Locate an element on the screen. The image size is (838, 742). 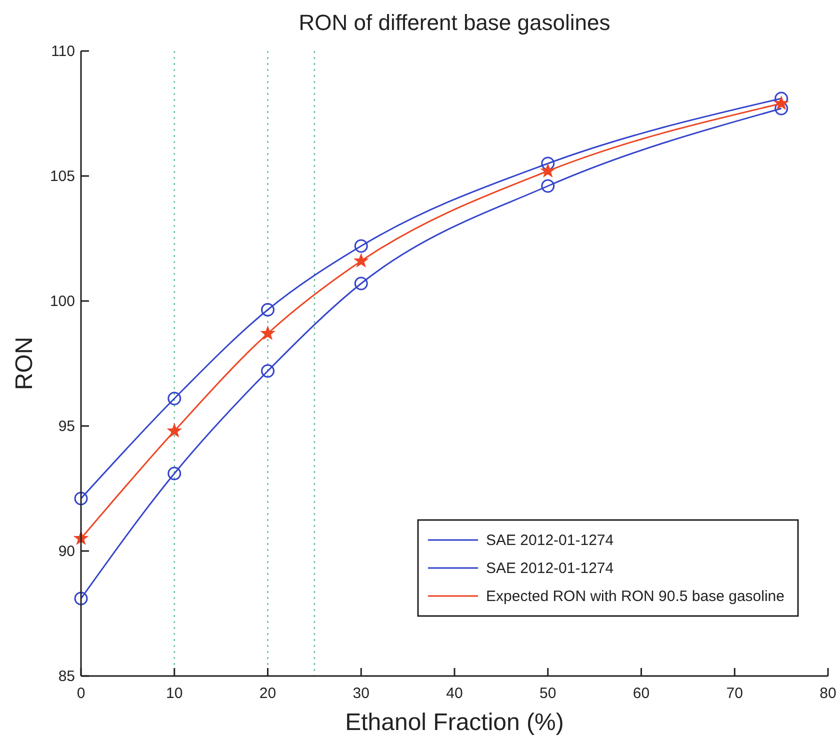
x-tick-label: 30 is located at coordinates (361, 693).